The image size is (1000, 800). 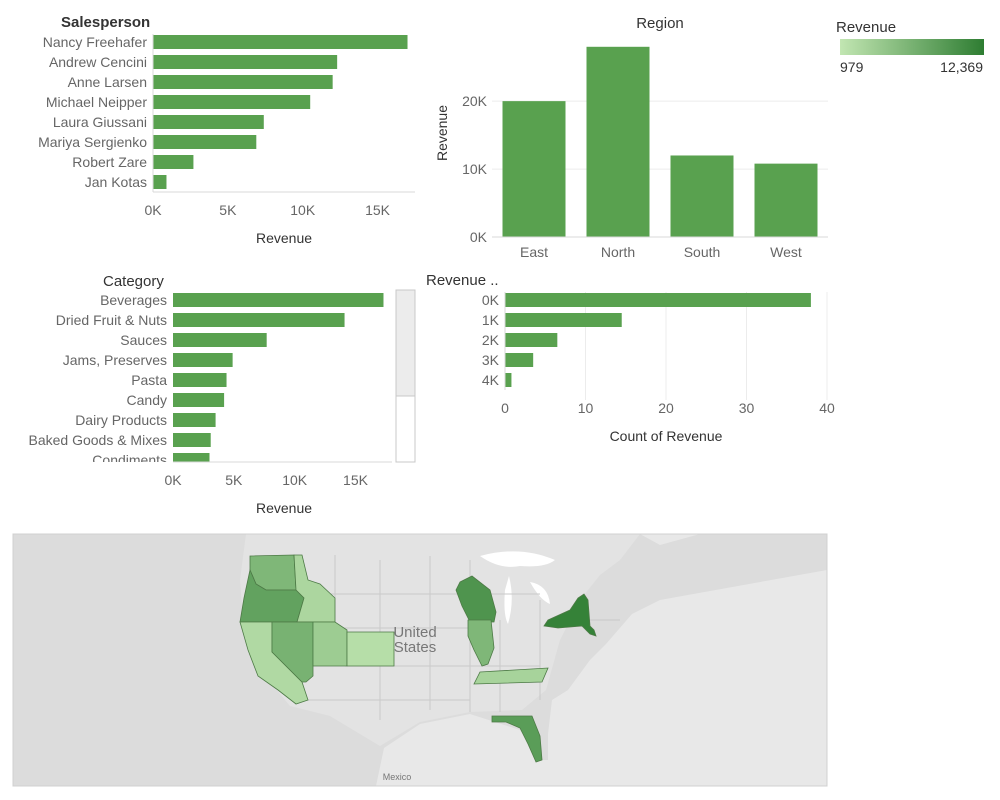 What do you see at coordinates (370, 649) in the screenshot?
I see `map-state-colorado` at bounding box center [370, 649].